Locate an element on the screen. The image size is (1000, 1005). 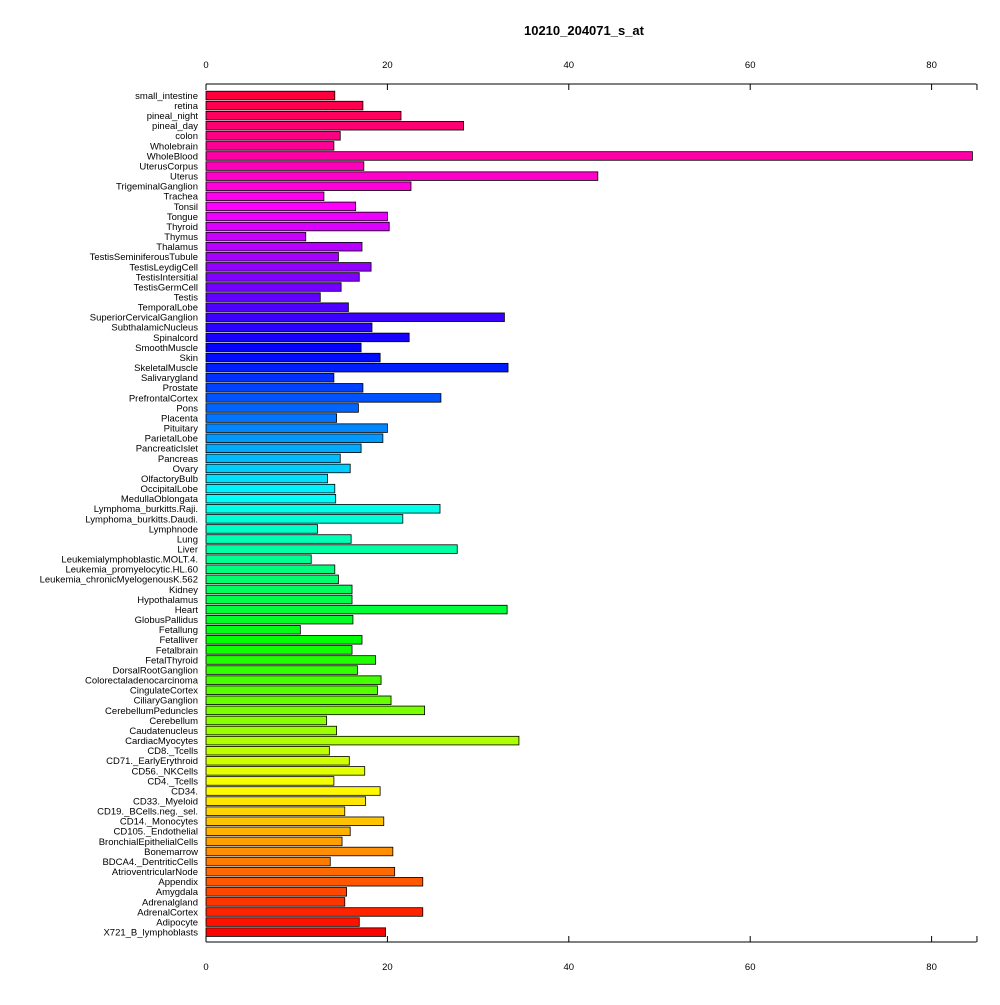
tick-label: 0 is located at coordinates (205, 967).